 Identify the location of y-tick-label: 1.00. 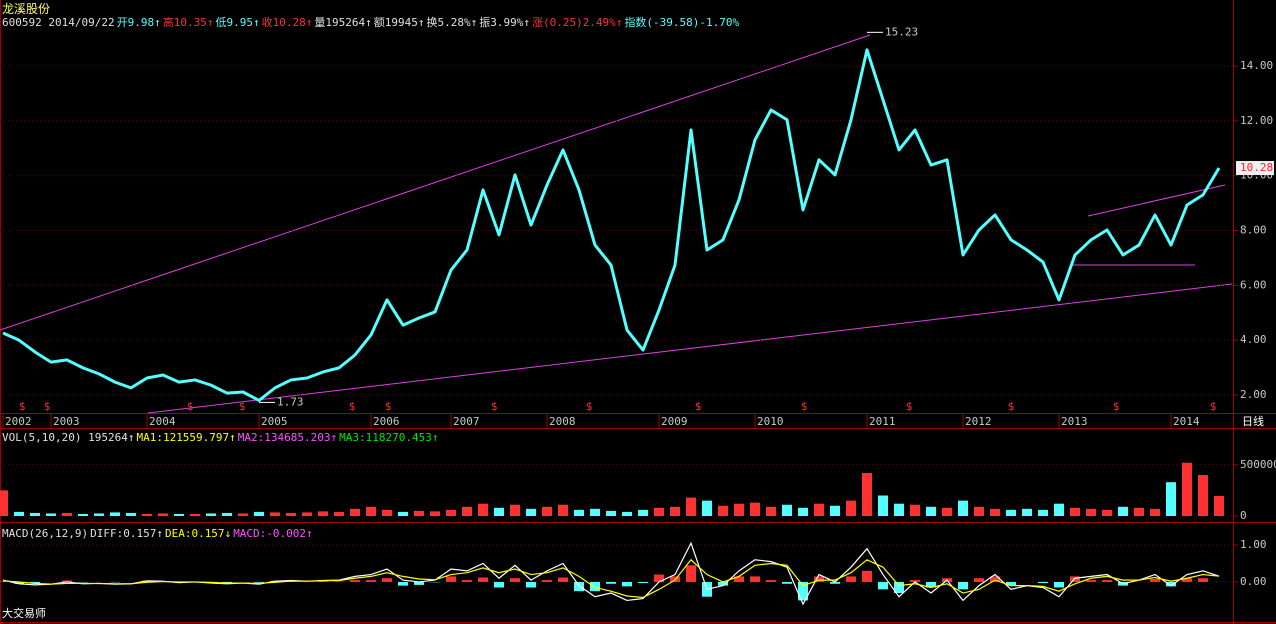
(1253, 544).